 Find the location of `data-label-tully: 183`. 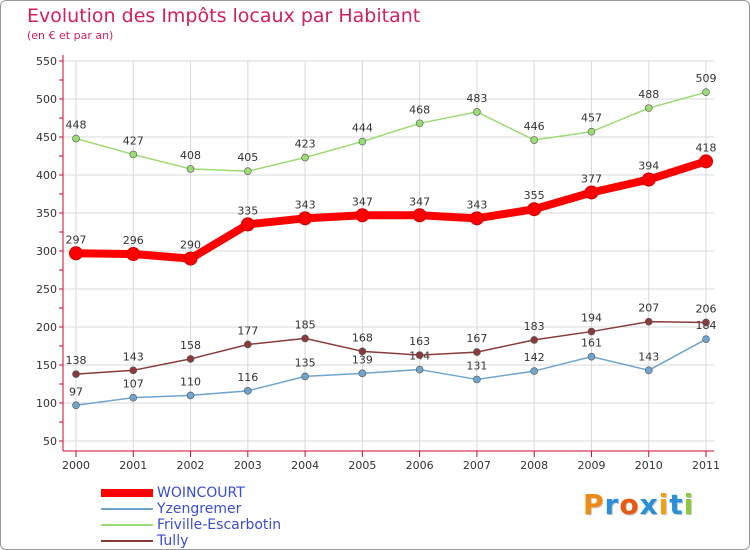

data-label-tully: 183 is located at coordinates (534, 326).